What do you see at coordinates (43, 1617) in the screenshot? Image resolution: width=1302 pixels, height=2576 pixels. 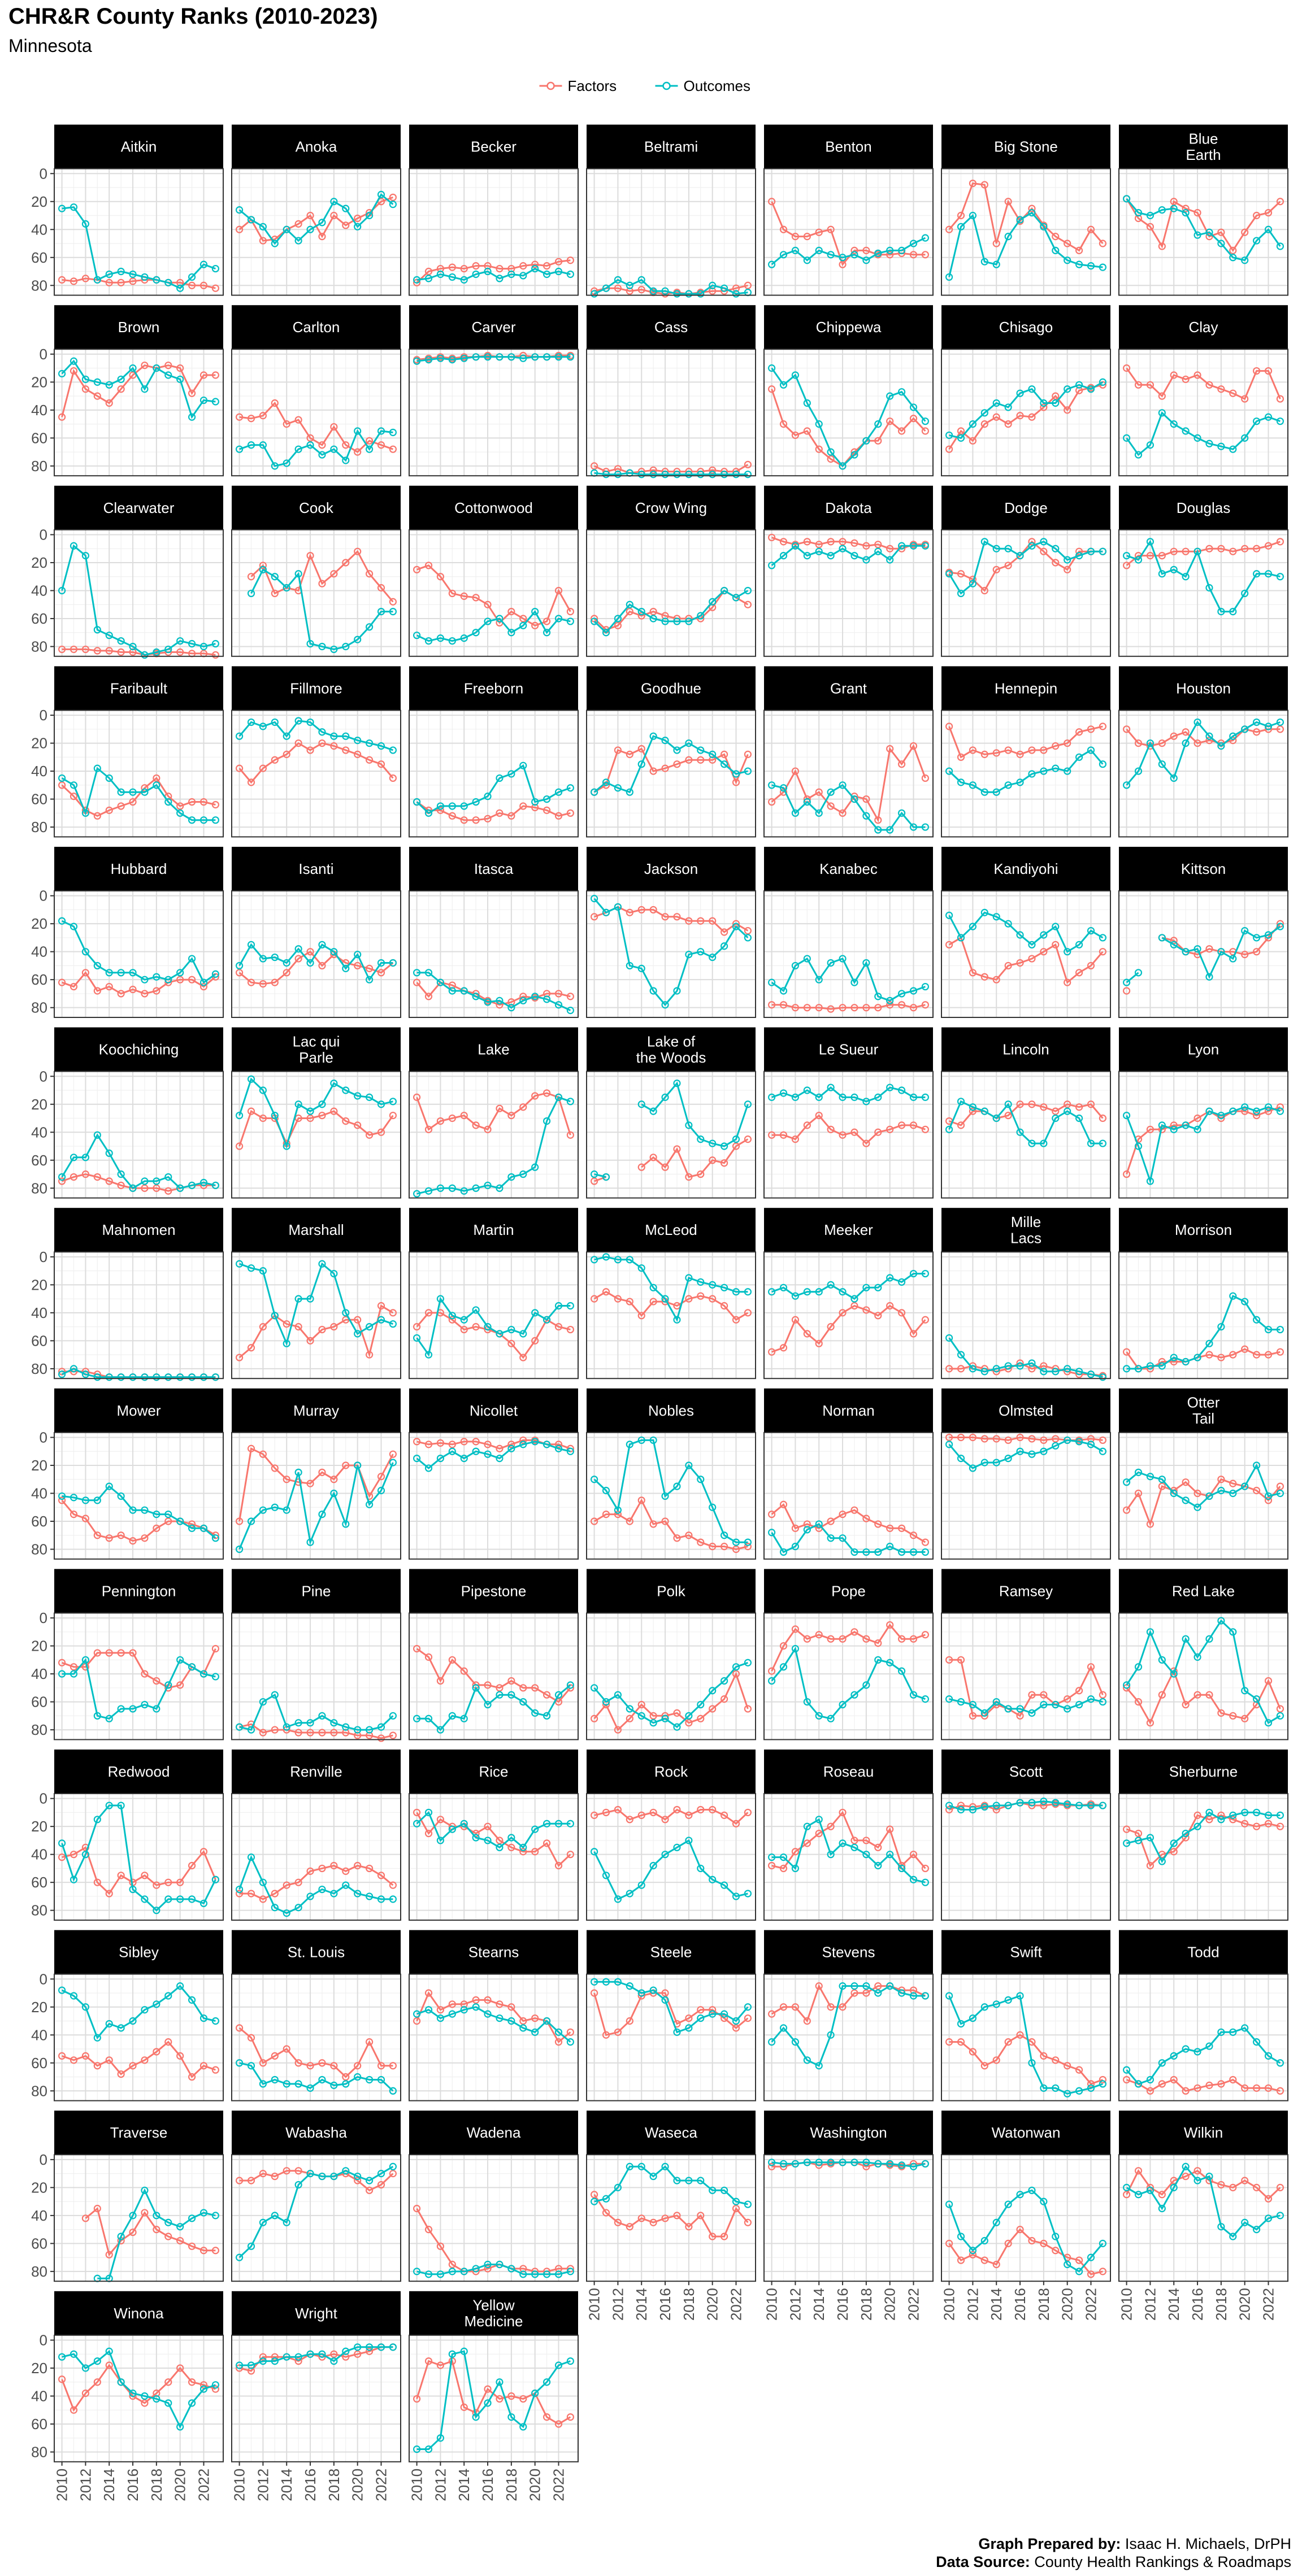 I see `y-tick-label: 0` at bounding box center [43, 1617].